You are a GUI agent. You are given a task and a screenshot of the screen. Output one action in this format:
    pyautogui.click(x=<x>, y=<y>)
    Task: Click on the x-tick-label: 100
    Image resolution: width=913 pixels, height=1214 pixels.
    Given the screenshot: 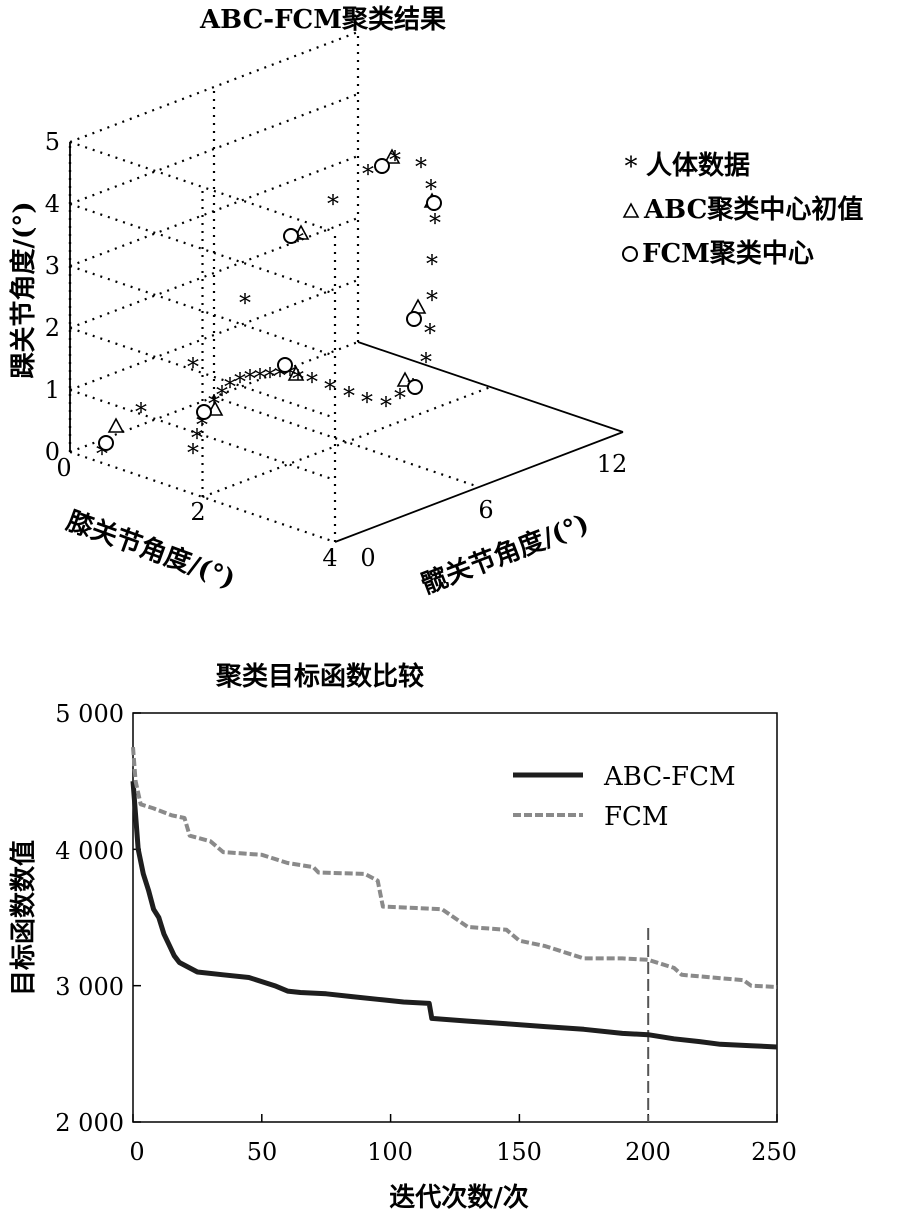 What is the action you would take?
    pyautogui.click(x=390, y=1152)
    